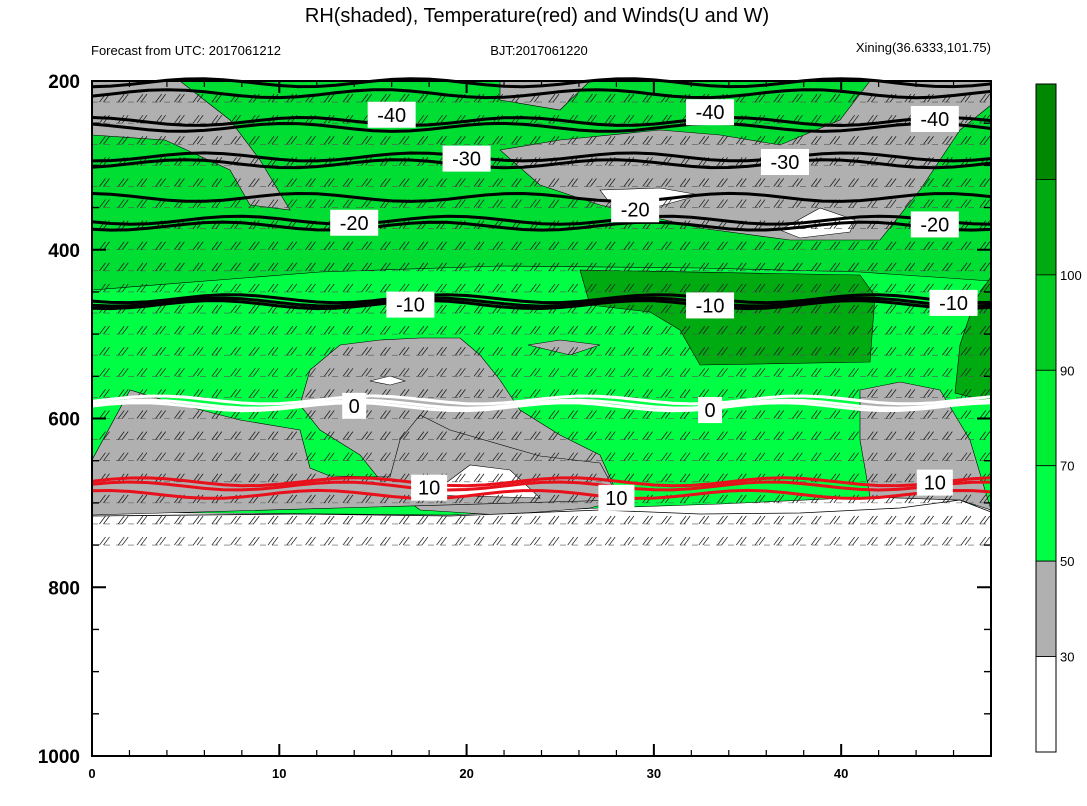 This screenshot has width=1087, height=806. Describe the element at coordinates (1046, 418) in the screenshot. I see `colorbar-swatch` at that location.